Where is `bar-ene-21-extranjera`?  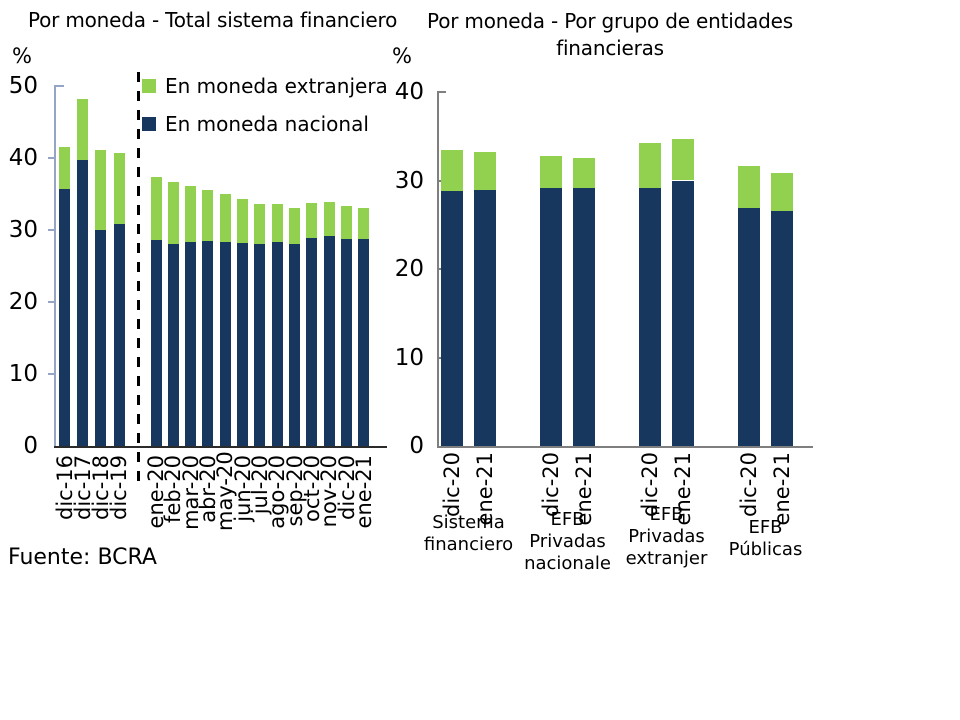
bar-ene-21-extranjera is located at coordinates (364, 223).